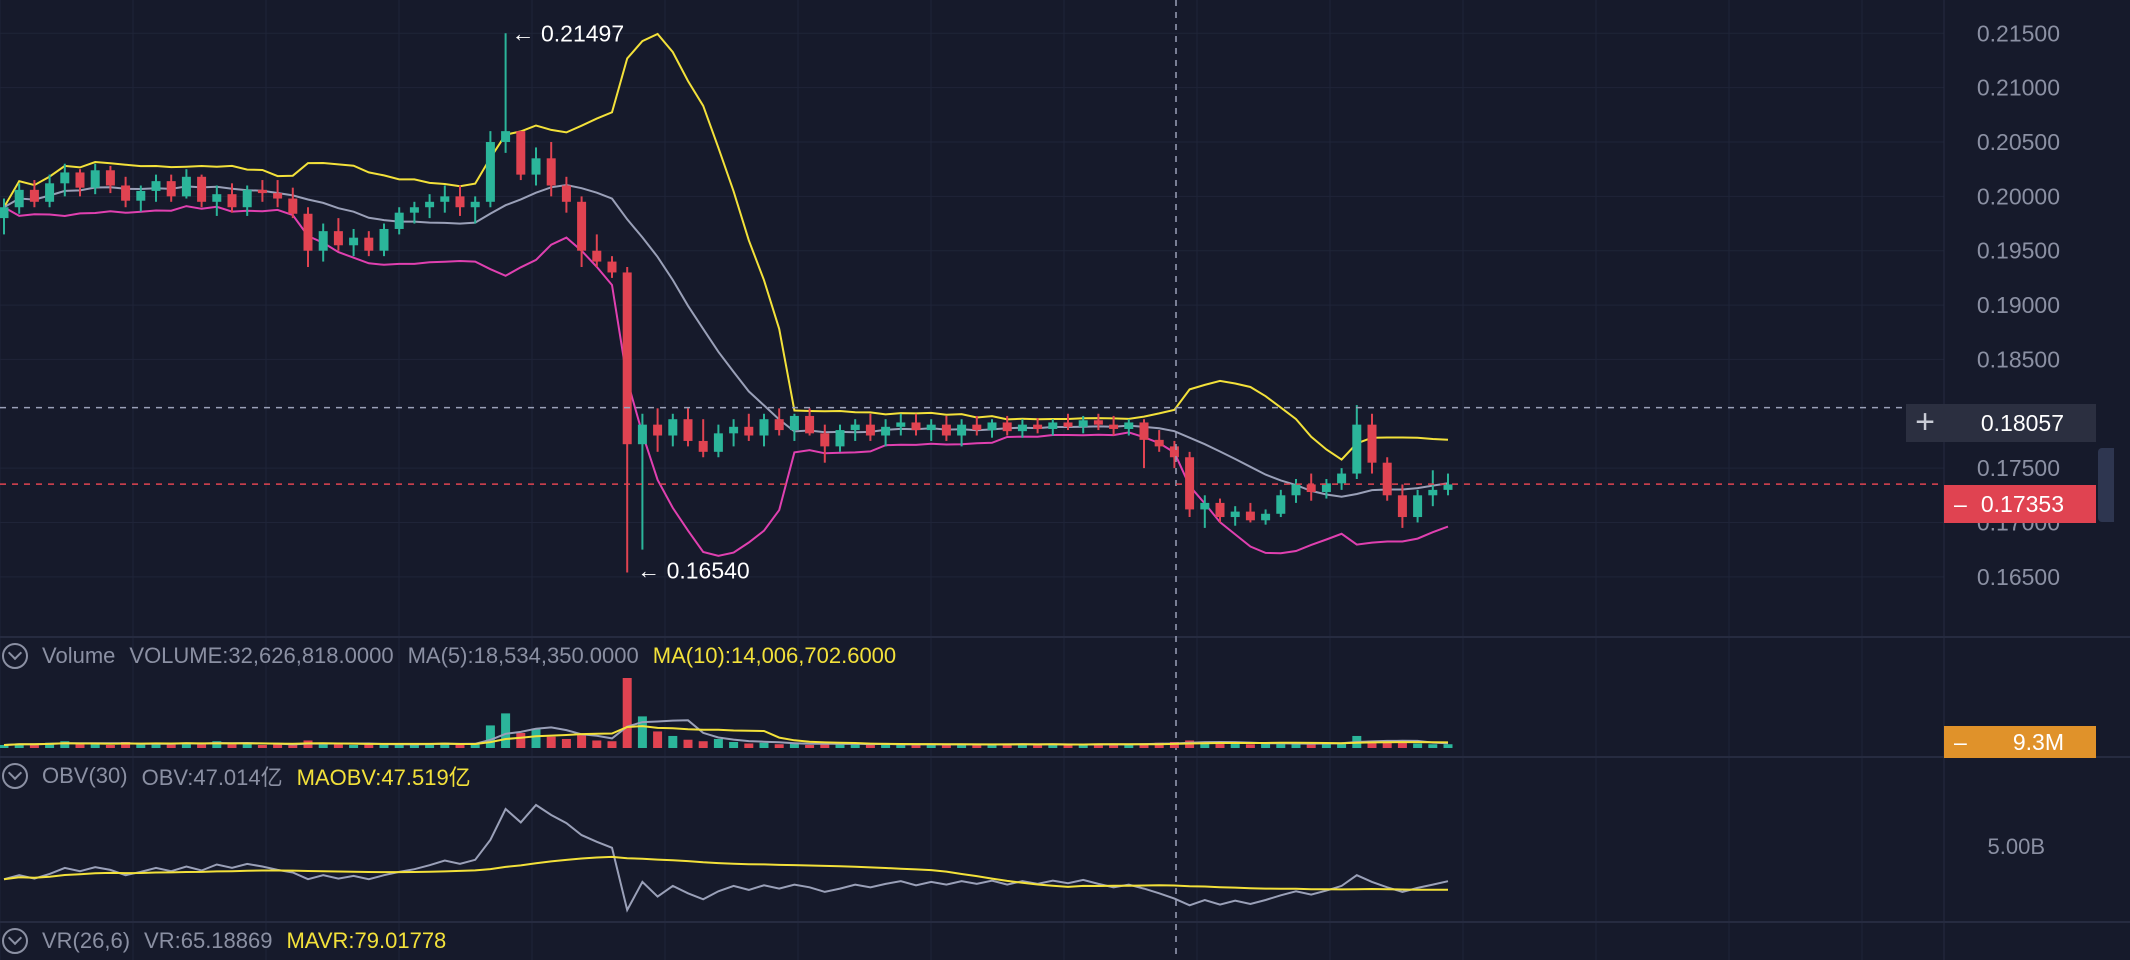 Image resolution: width=2130 pixels, height=960 pixels. I want to click on price-tick-label: 0.17500, so click(2018, 468).